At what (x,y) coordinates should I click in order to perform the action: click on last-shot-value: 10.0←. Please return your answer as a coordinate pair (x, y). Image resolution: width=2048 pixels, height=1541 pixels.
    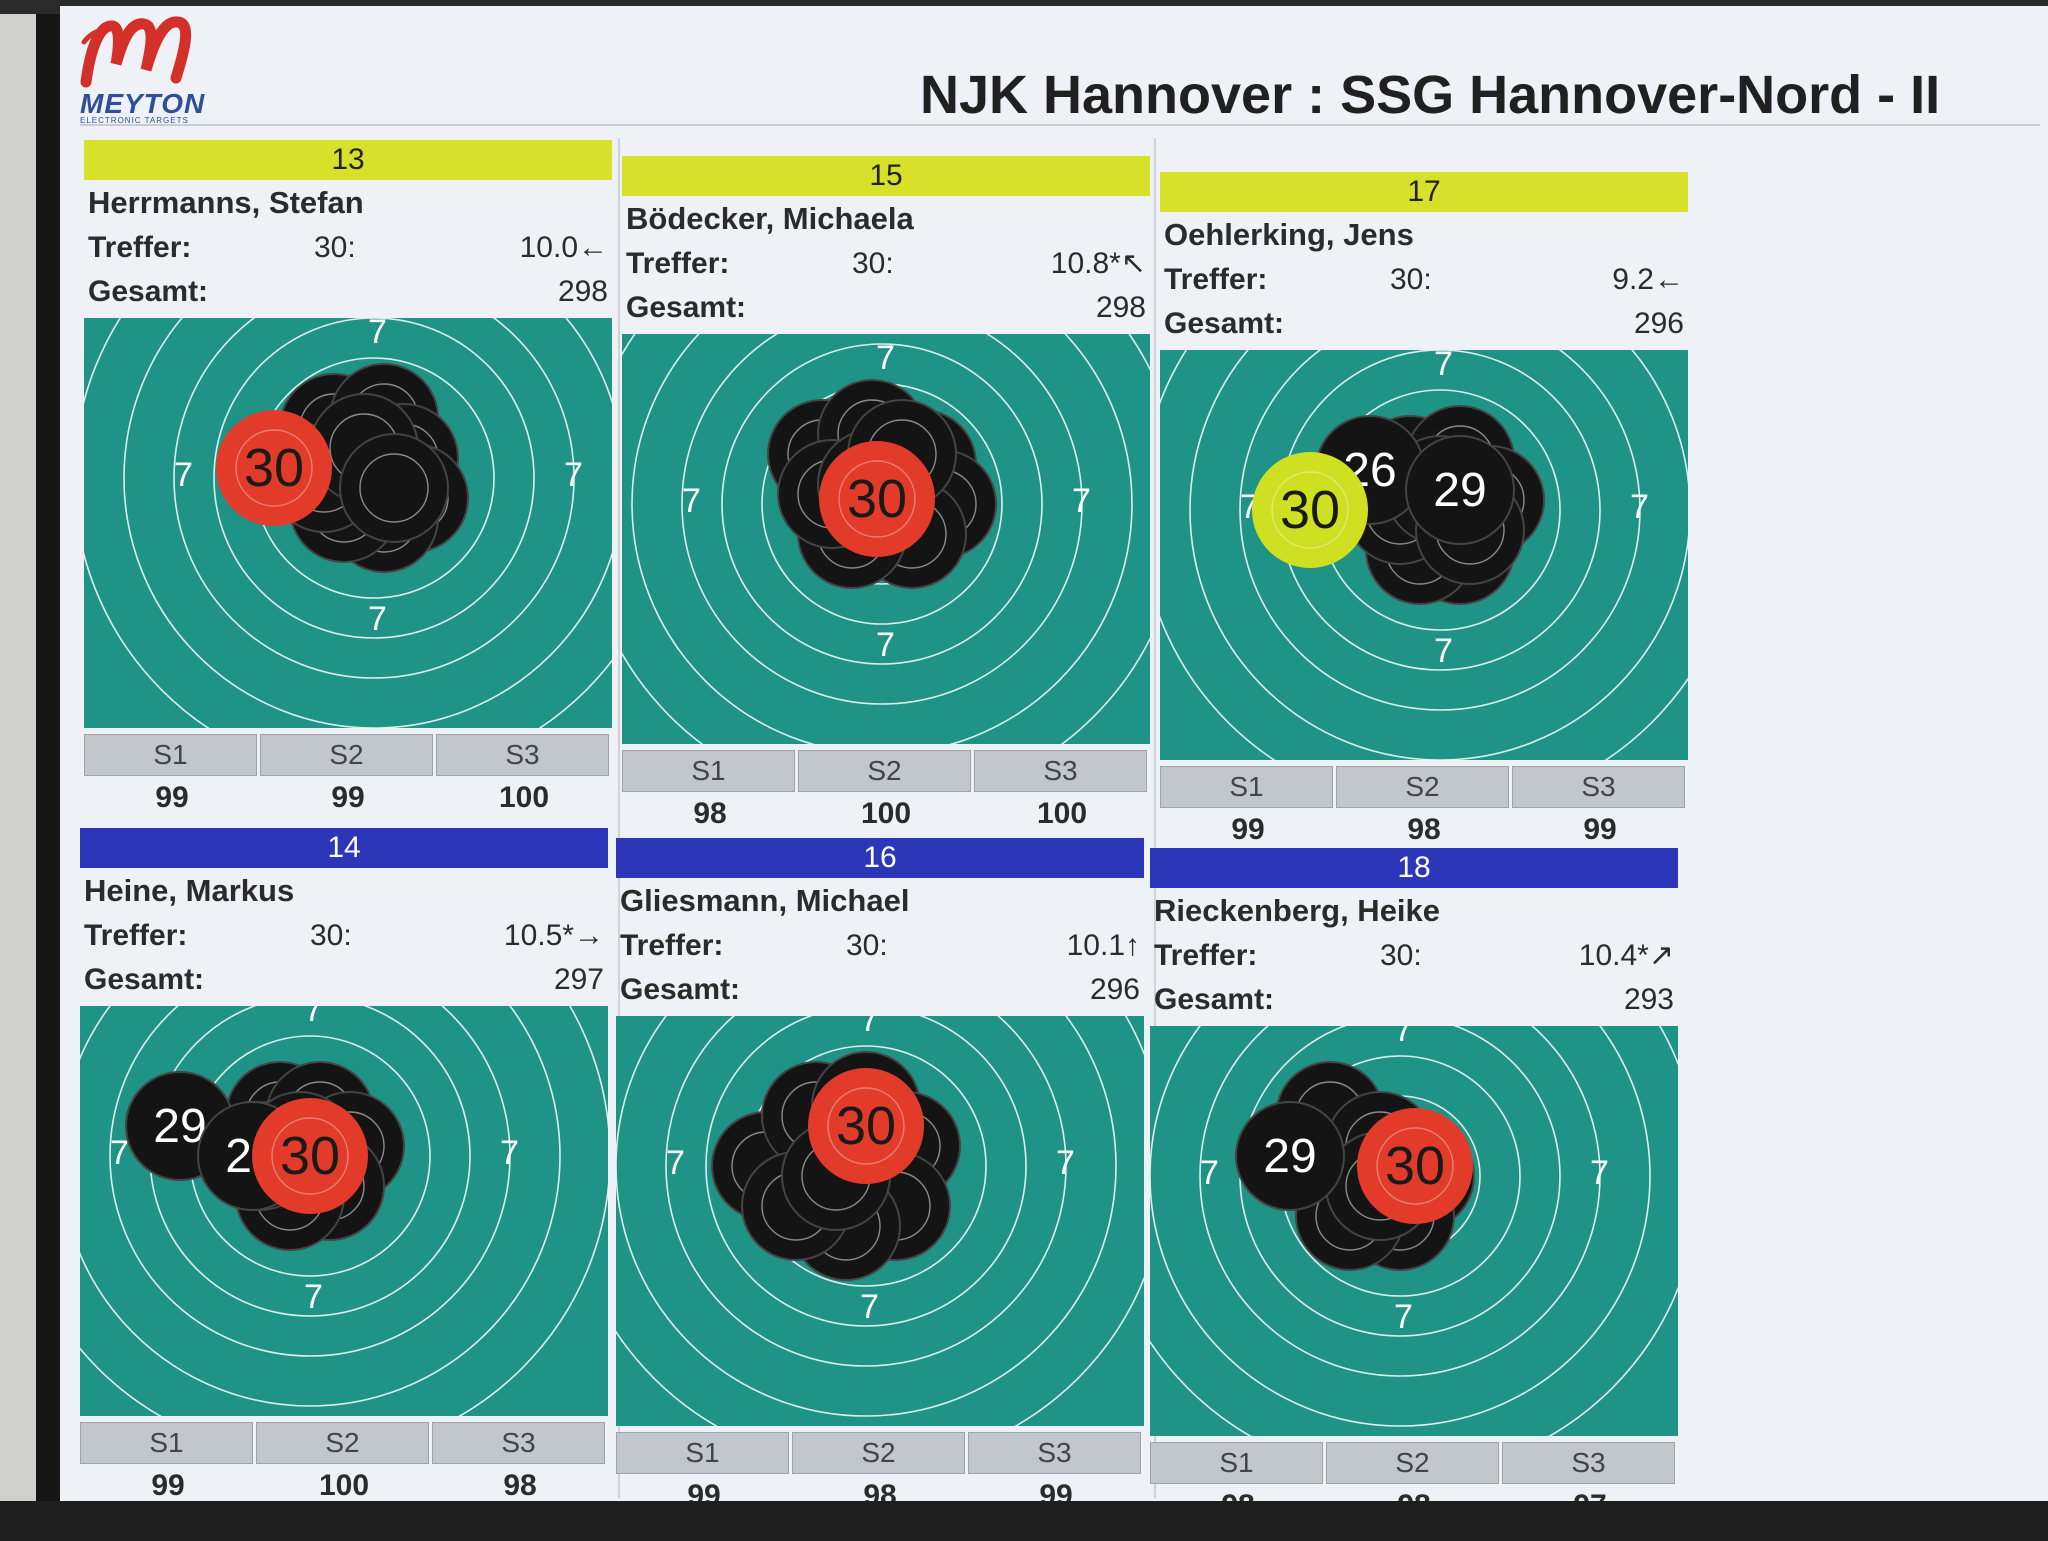
    Looking at the image, I should click on (564, 248).